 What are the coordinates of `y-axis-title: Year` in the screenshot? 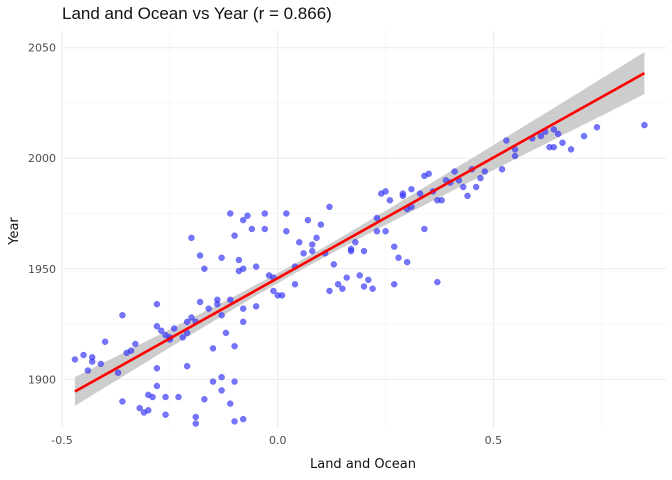 It's located at (14, 231).